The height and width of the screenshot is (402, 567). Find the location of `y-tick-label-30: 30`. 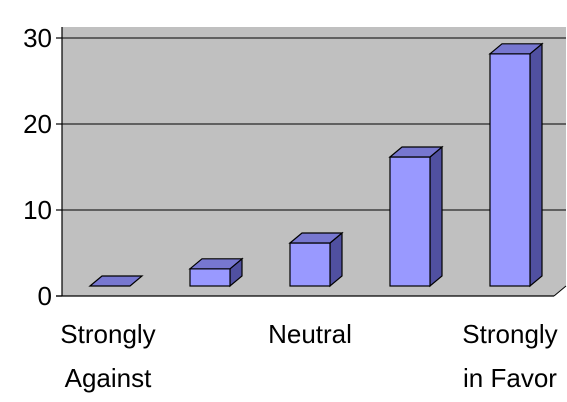

y-tick-label-30: 30 is located at coordinates (37, 38).